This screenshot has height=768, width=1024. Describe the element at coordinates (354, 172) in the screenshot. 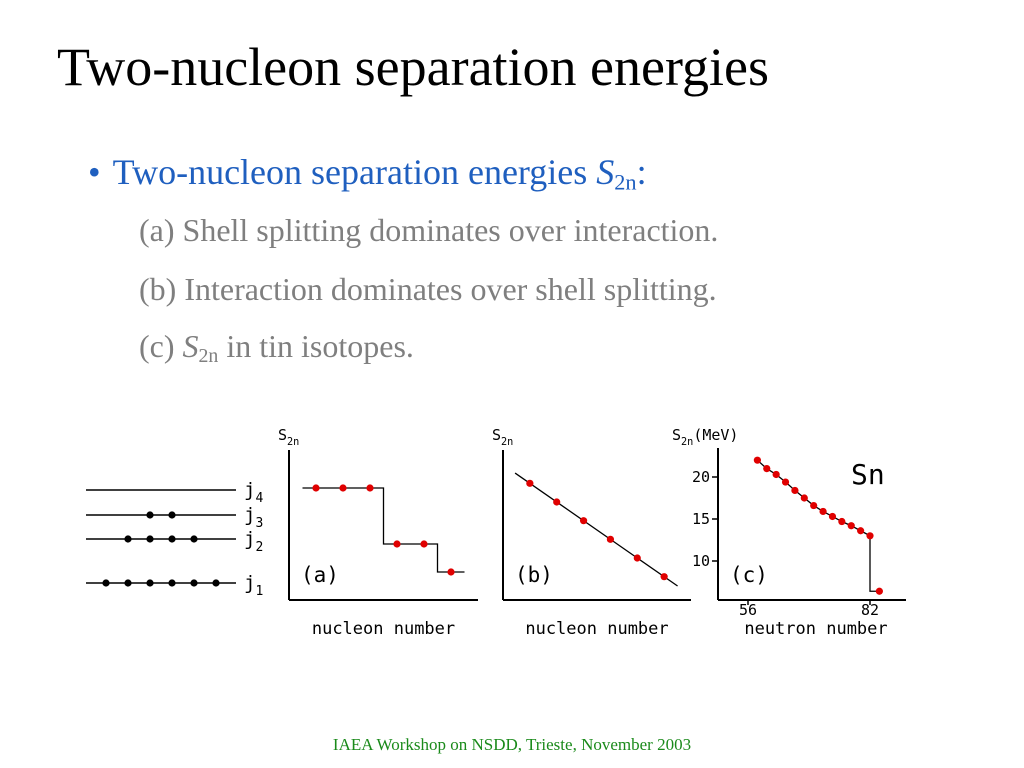

I see `bullet-text: Two-nucleon separation energies` at that location.